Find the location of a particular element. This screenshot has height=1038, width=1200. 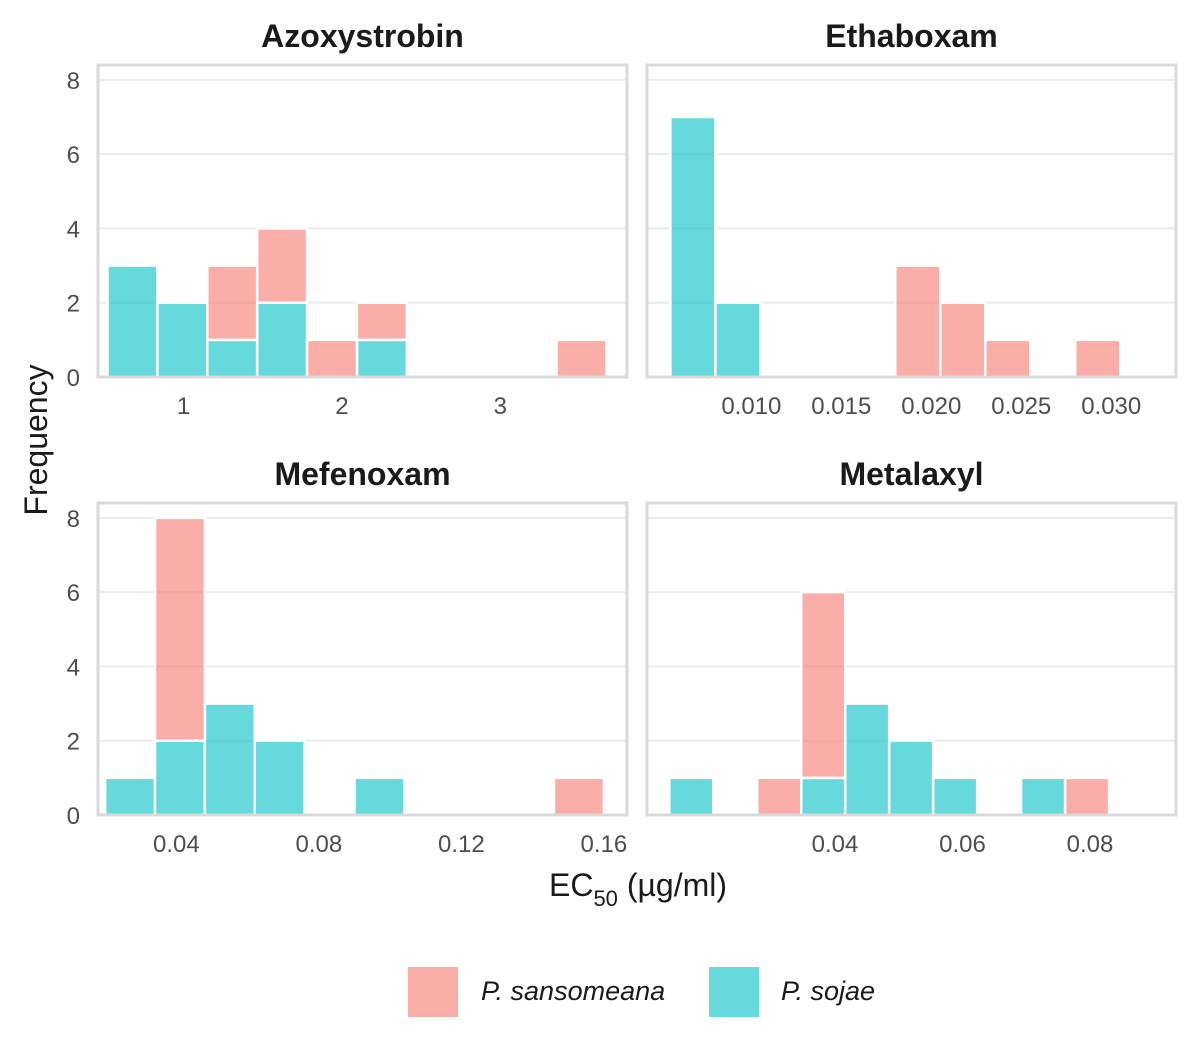

legend: P. sansomeana P. sojae is located at coordinates (641, 992).